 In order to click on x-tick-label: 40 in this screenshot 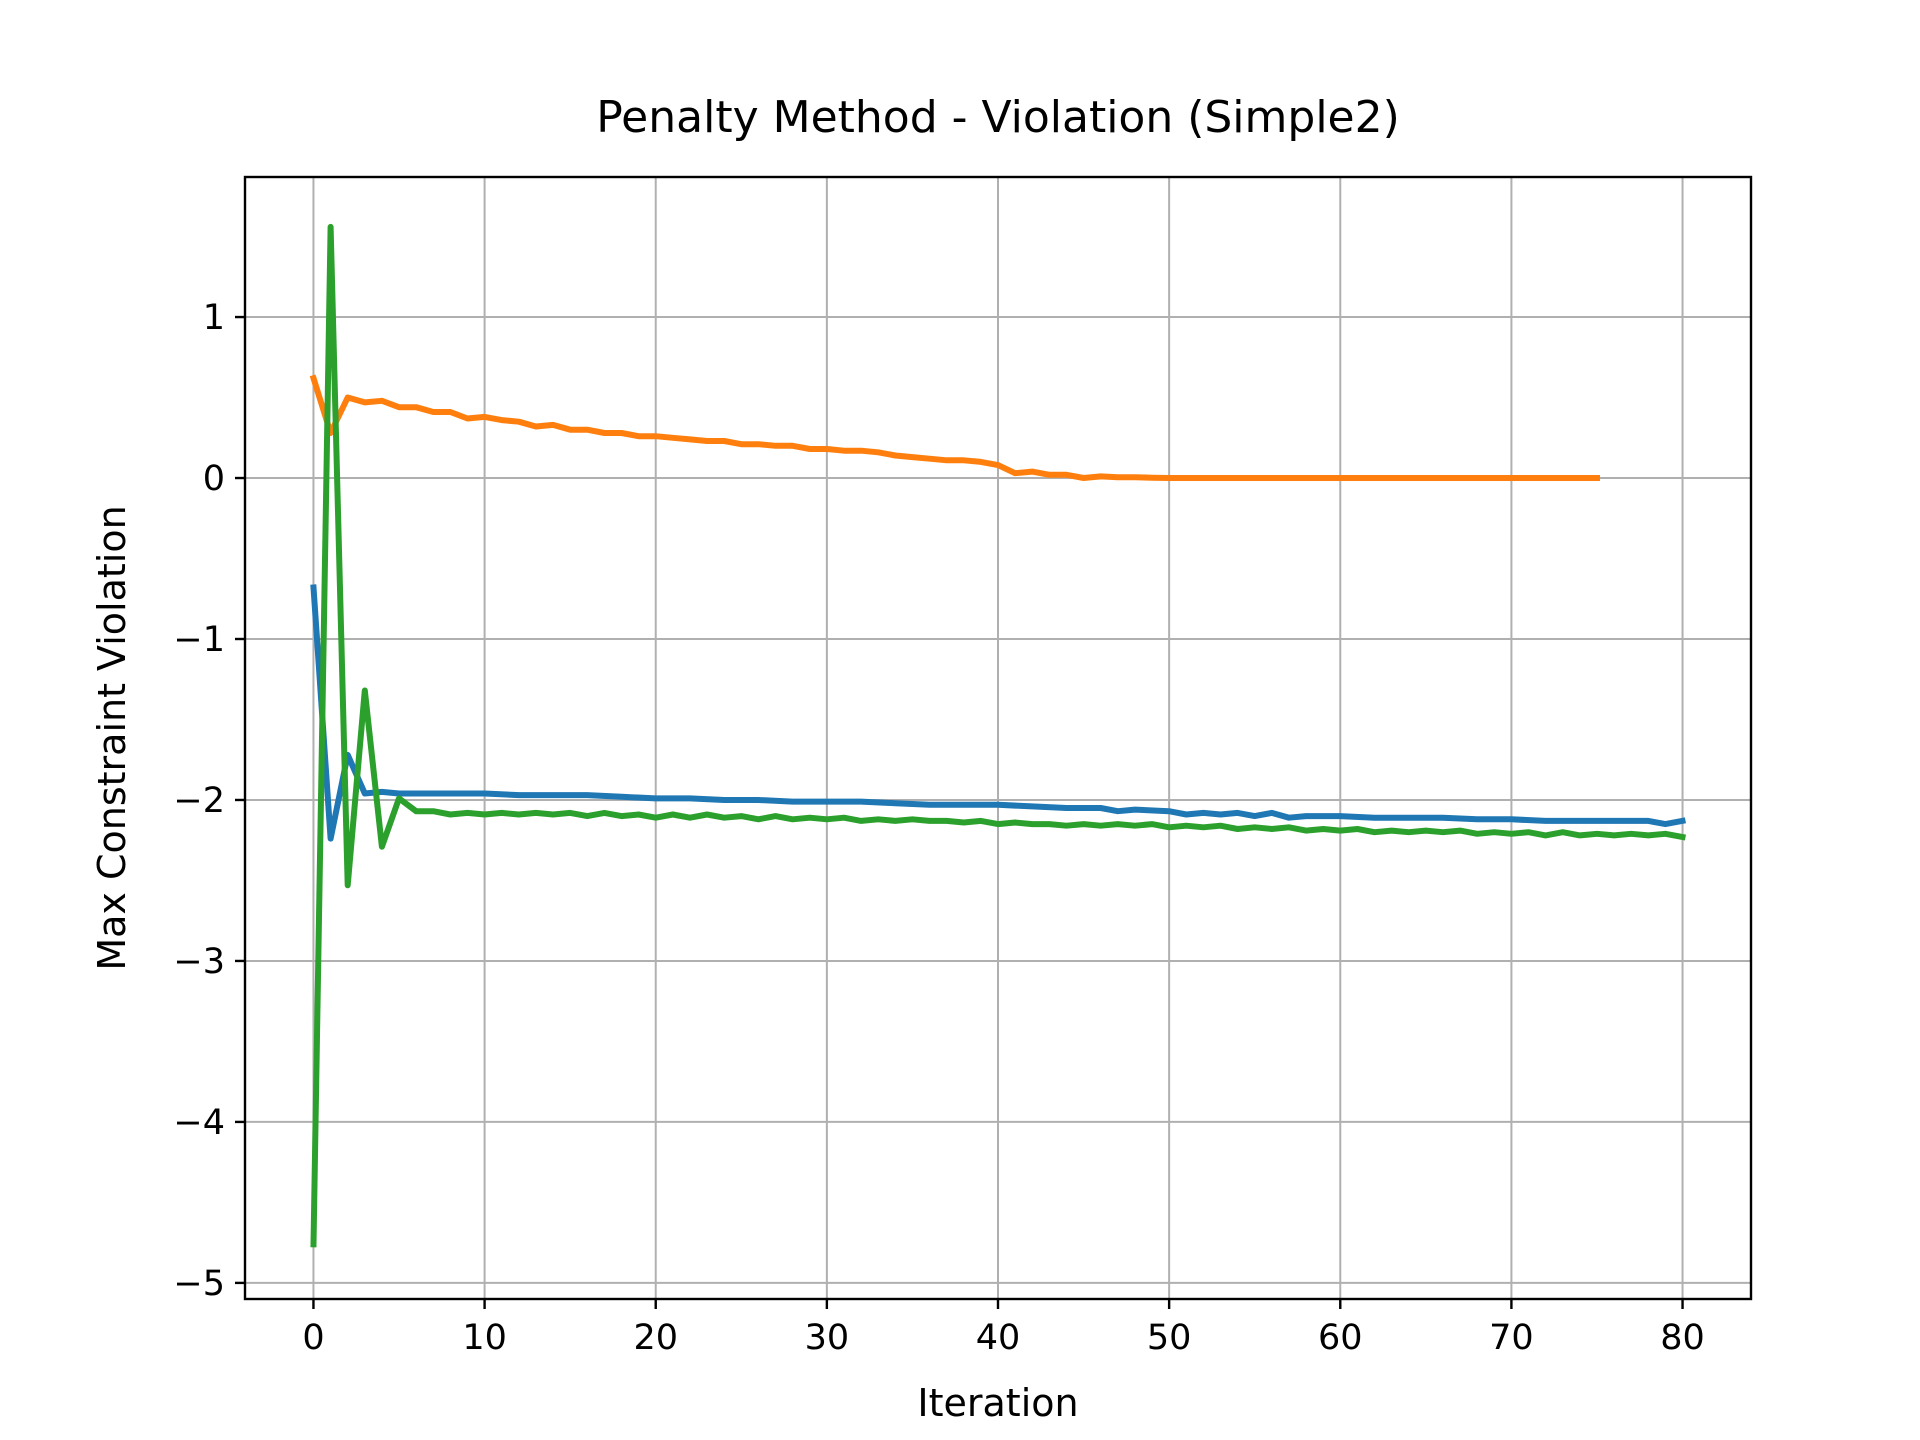, I will do `click(998, 1338)`.